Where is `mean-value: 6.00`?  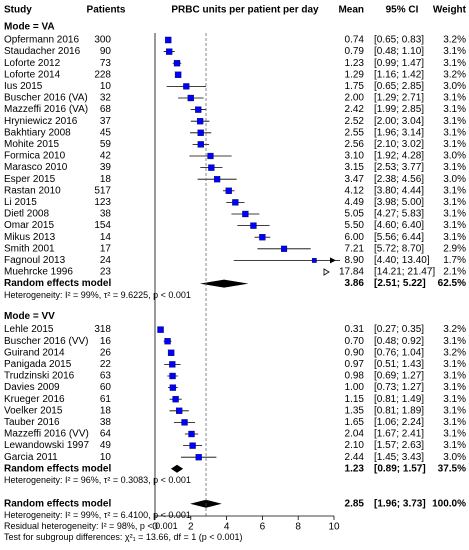
mean-value: 6.00 is located at coordinates (355, 237).